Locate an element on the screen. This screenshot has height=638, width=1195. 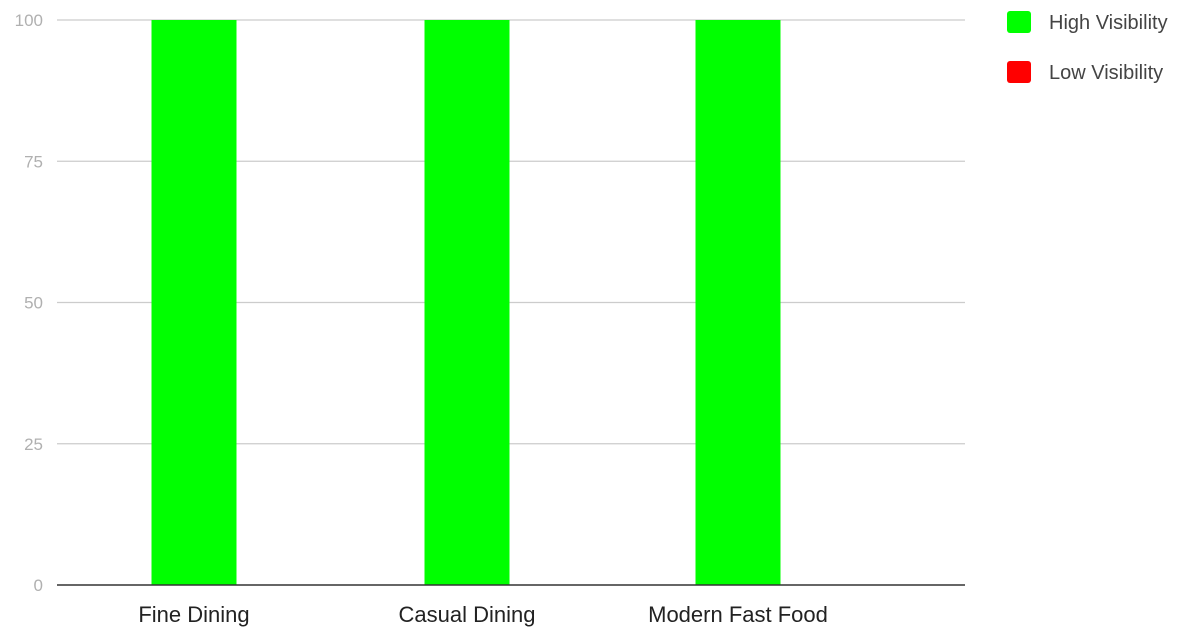
y-tick-label: 25 is located at coordinates (33, 444).